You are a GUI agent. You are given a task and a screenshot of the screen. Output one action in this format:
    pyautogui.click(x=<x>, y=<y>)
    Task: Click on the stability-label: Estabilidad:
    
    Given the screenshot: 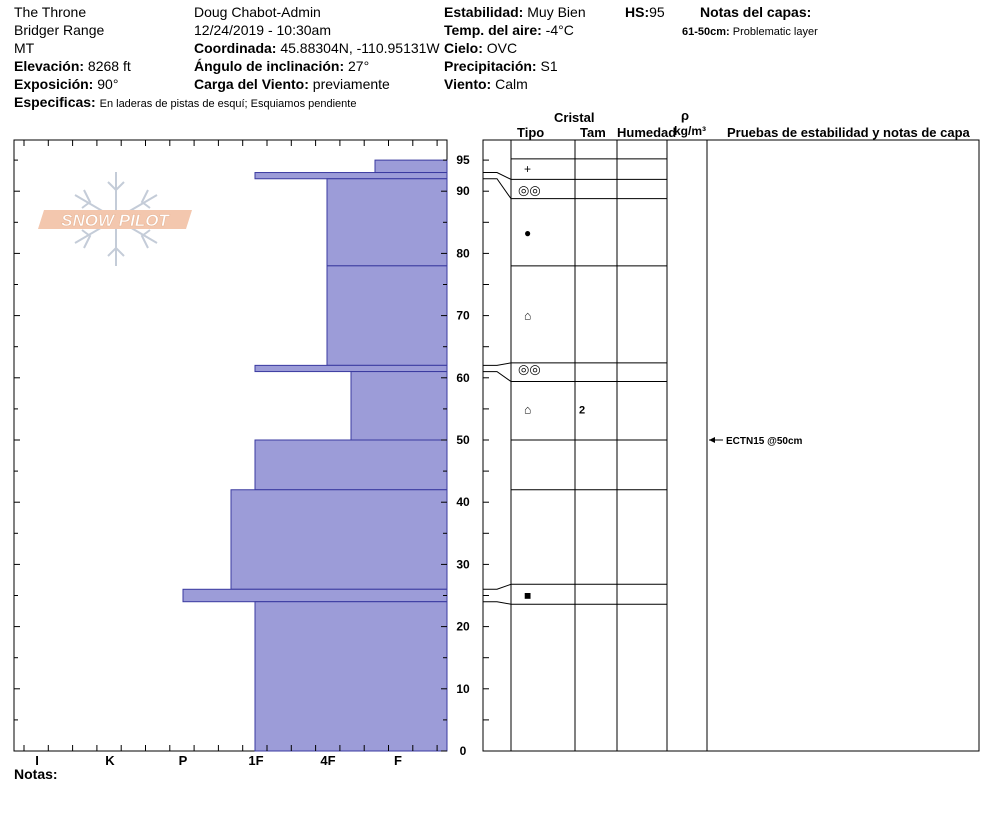 What is the action you would take?
    pyautogui.click(x=484, y=12)
    